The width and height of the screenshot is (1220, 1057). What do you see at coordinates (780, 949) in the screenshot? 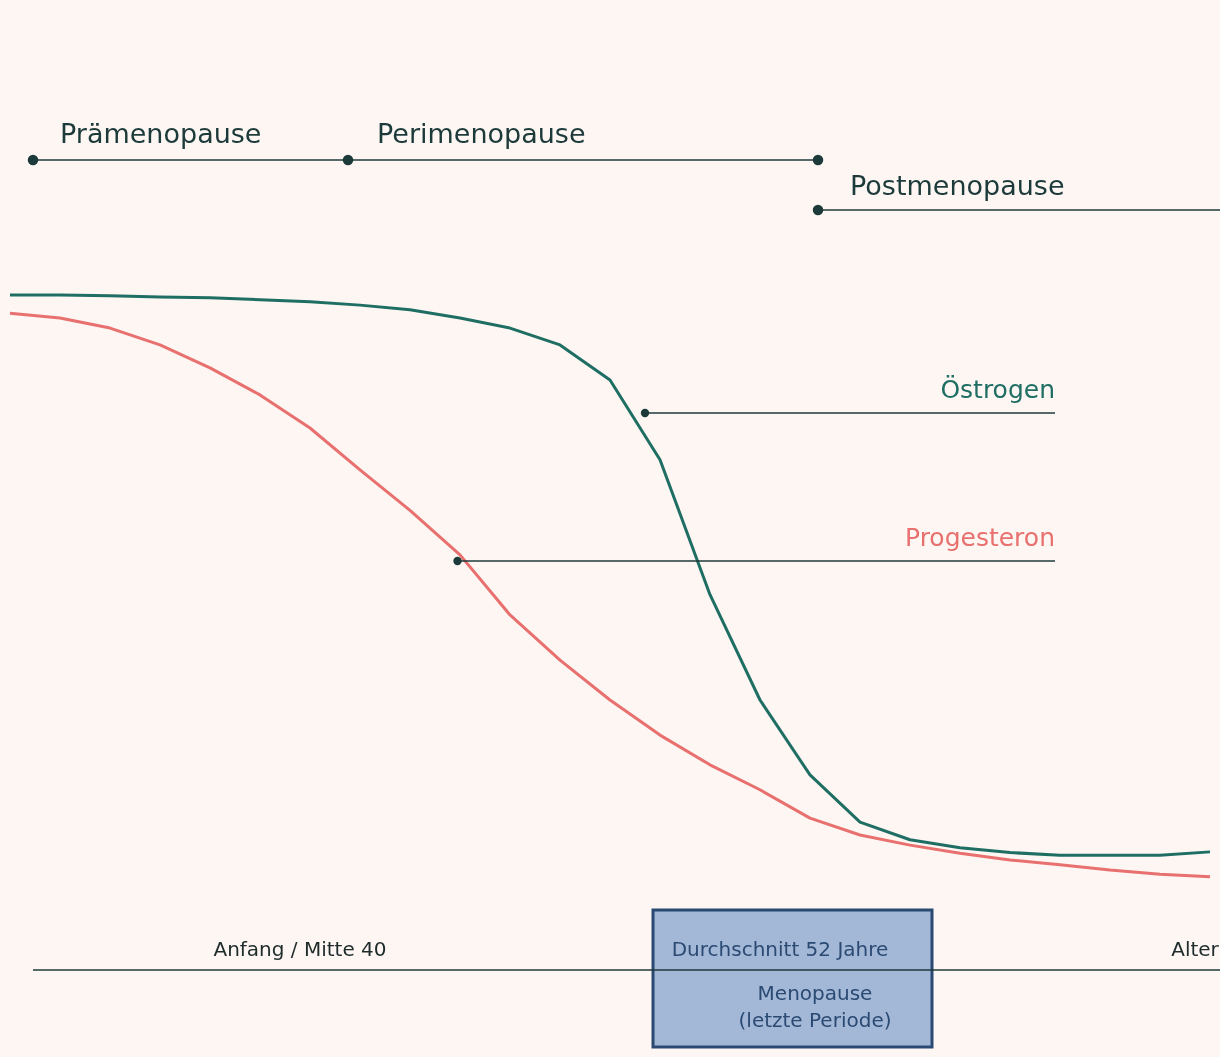
I see `annotation: Durchschnitt 52 Jahre` at bounding box center [780, 949].